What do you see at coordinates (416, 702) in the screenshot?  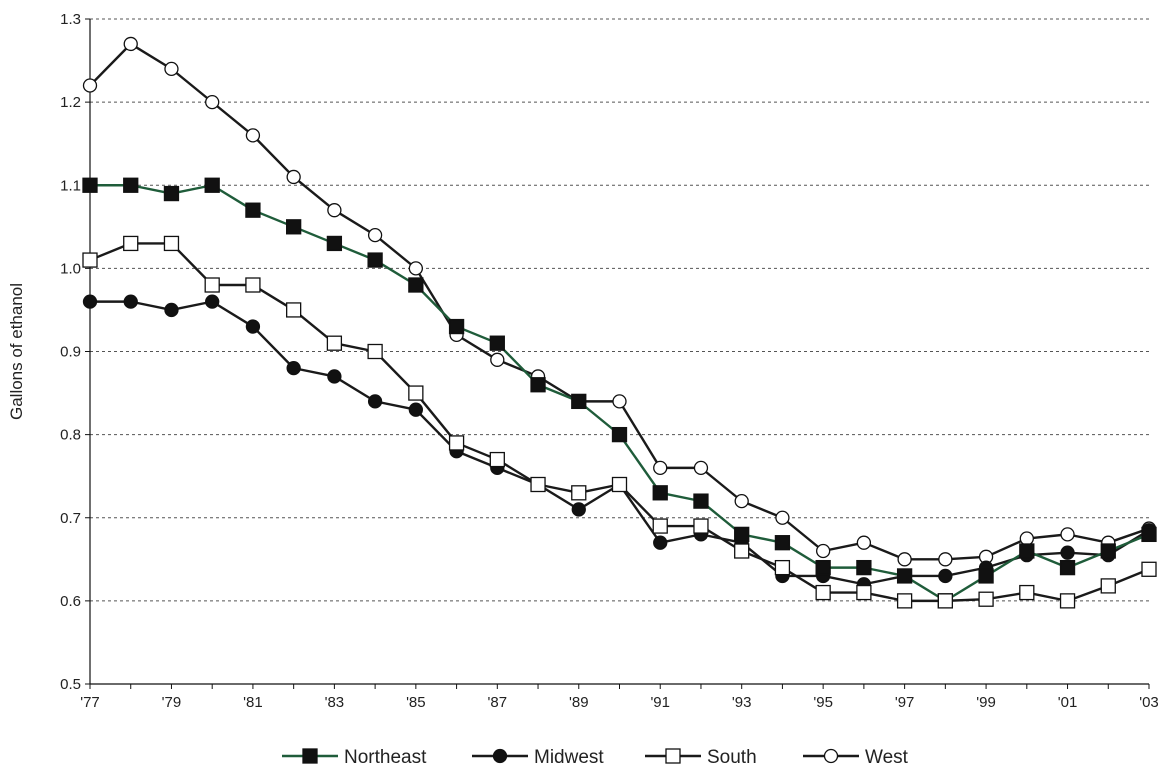 I see `x-tick-label: '85` at bounding box center [416, 702].